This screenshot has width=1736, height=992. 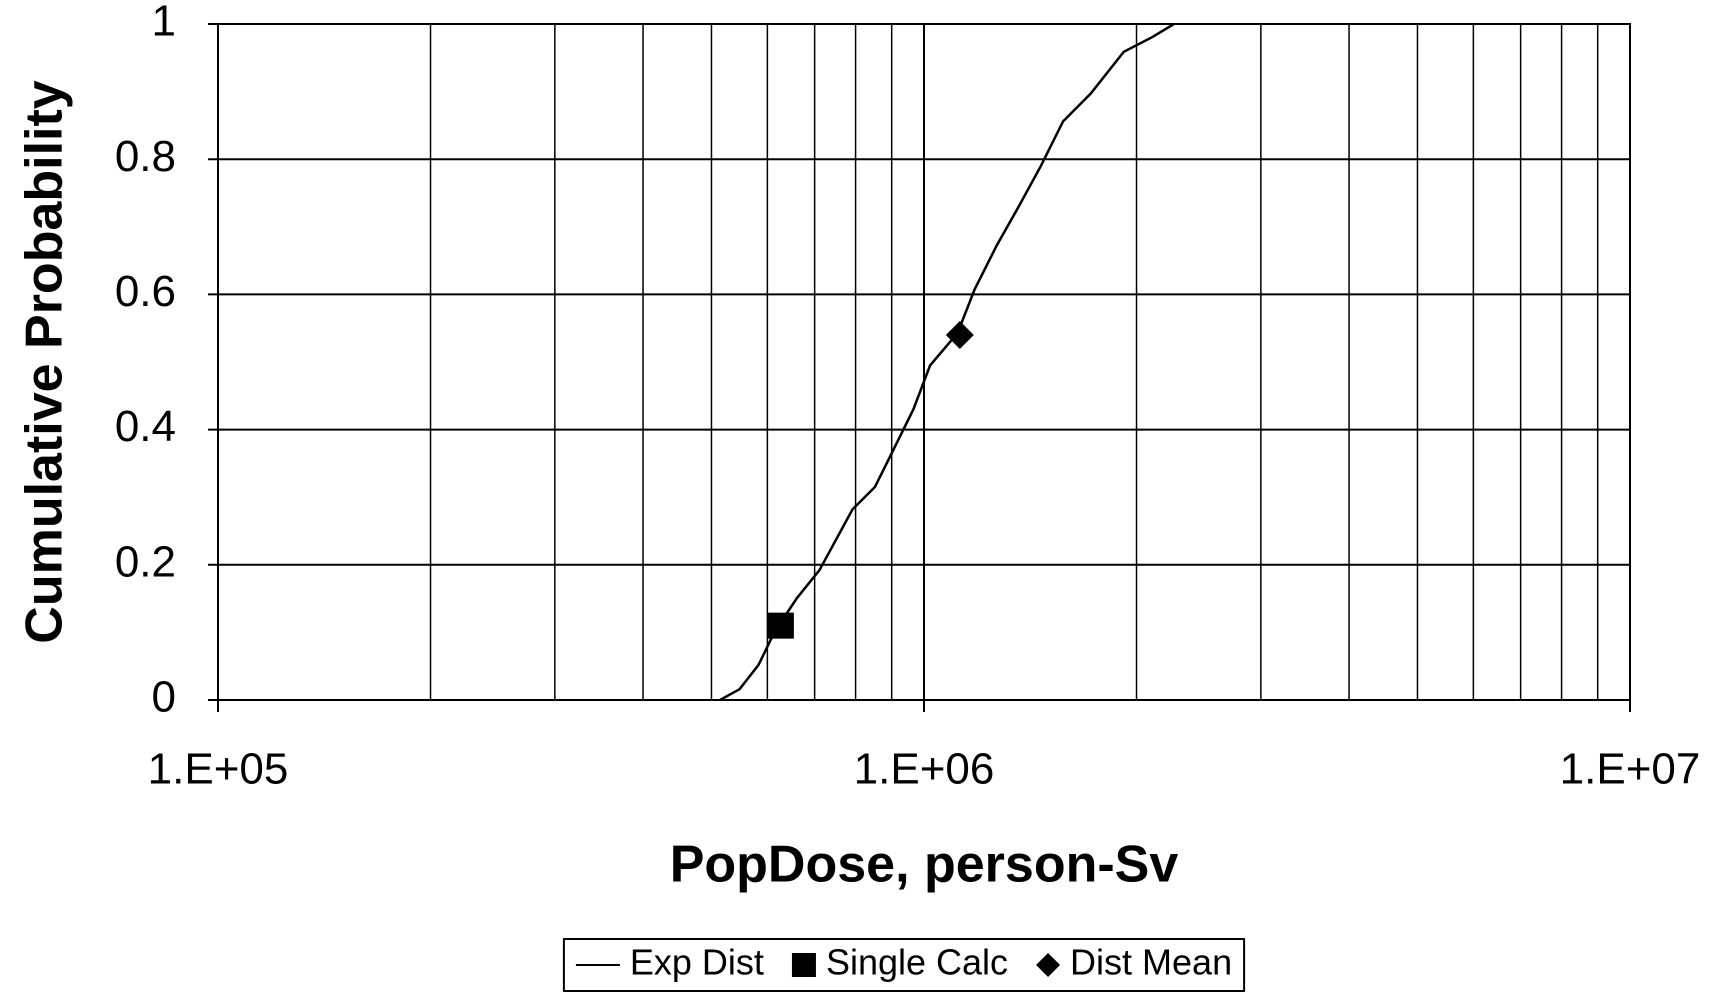 I want to click on x-tick-label: 1.E+05, so click(x=218, y=769).